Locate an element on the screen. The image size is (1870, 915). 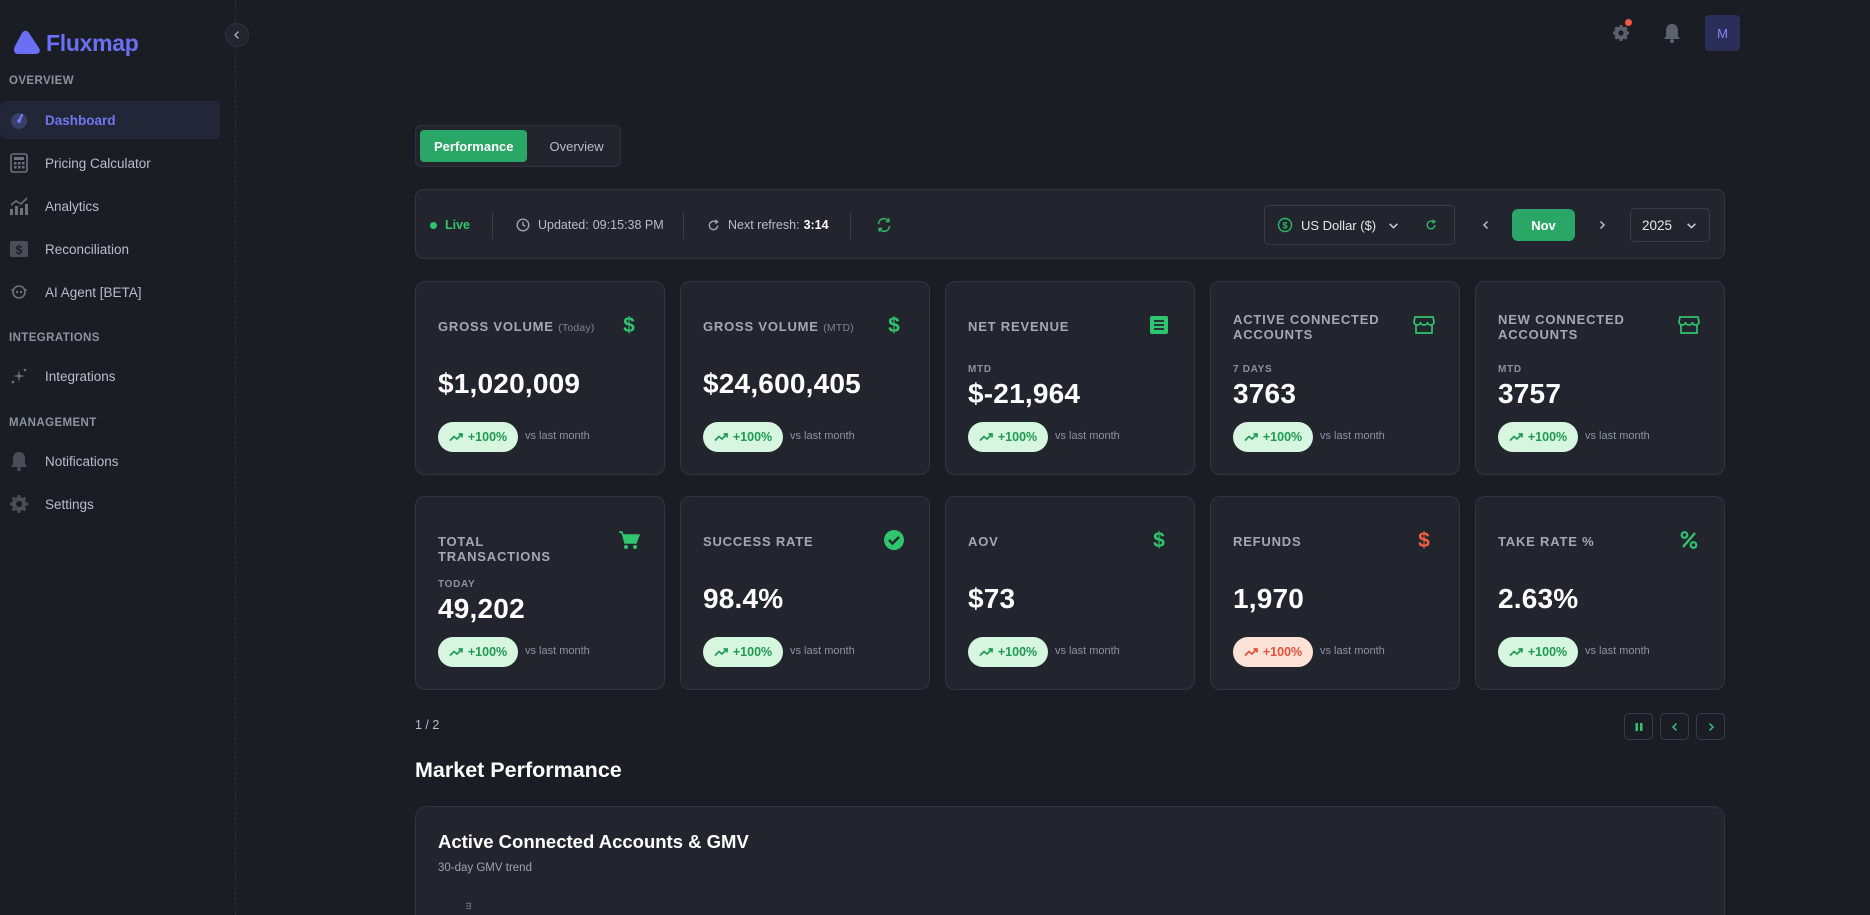
kpi-value: 3757 is located at coordinates (1530, 393).